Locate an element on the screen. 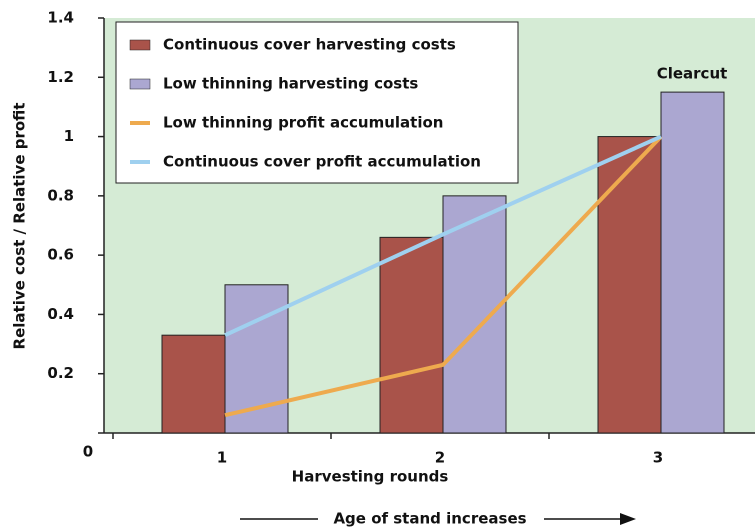  annotation: Clearcut is located at coordinates (692, 74).